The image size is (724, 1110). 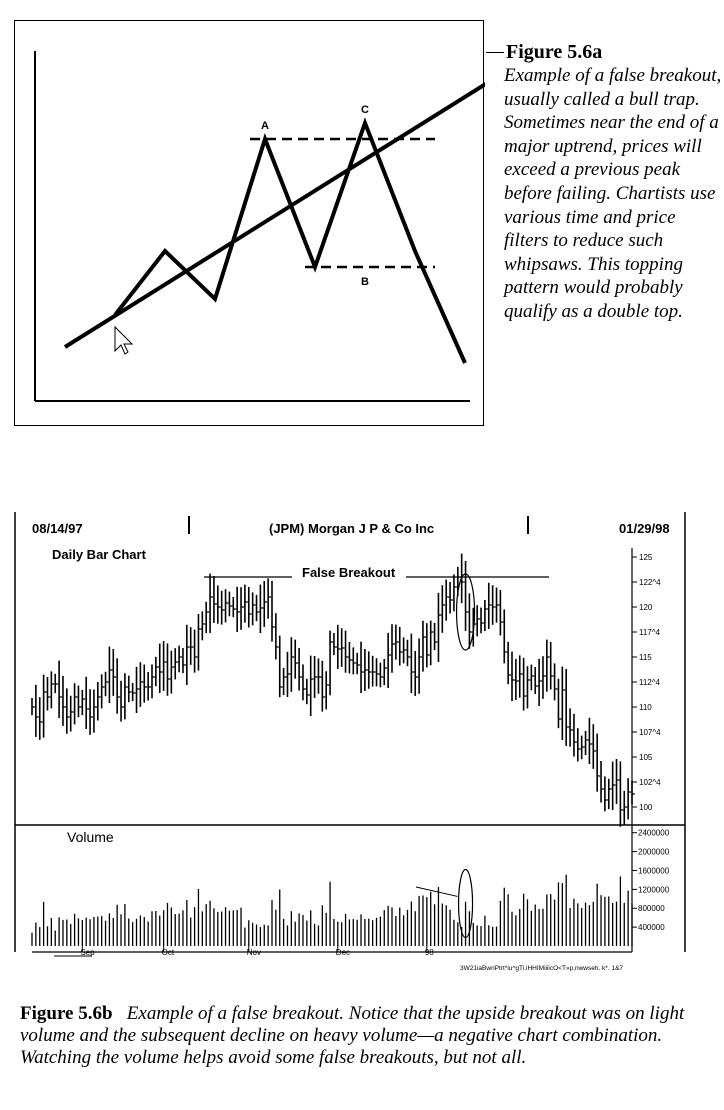 I want to click on volume-tick-label: 1200000, so click(x=654, y=889).